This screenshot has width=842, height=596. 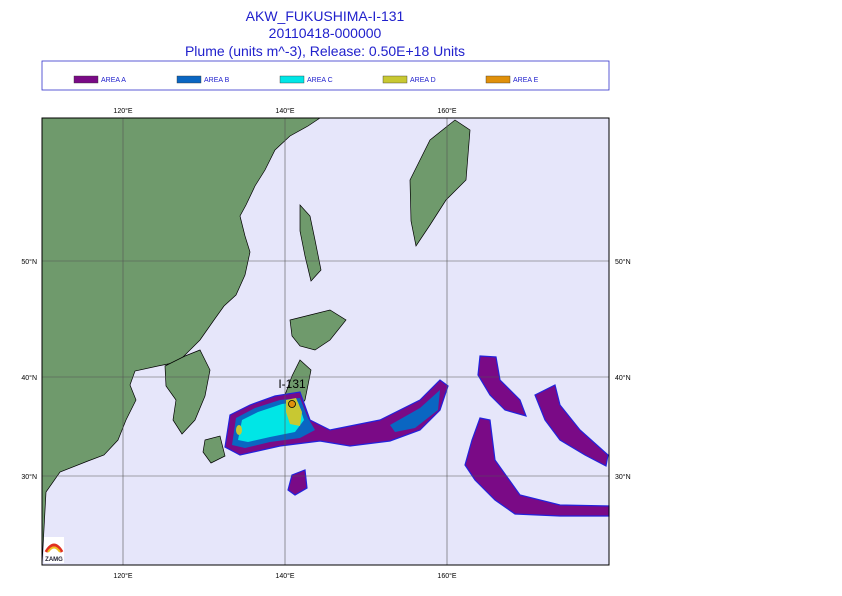 I want to click on legend-label: AREA A, so click(x=113, y=80).